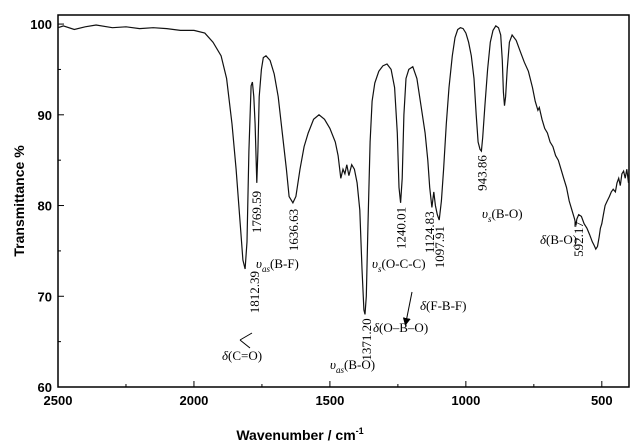  I want to click on assignment-o-c-c: υs(O-C-C), so click(399, 265).